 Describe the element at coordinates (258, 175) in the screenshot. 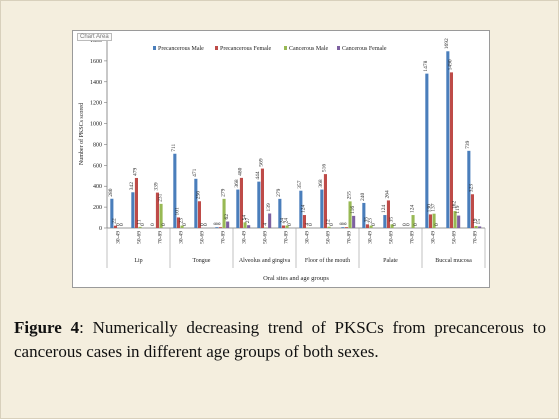

I see `bar-data-label: 444` at that location.